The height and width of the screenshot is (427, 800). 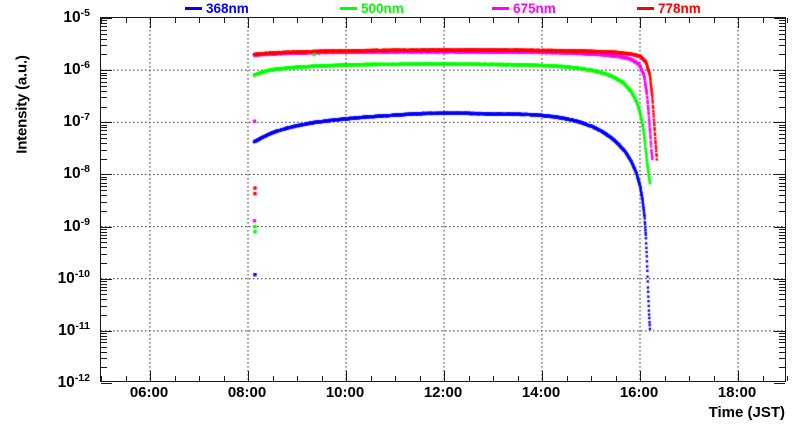 What do you see at coordinates (76, 225) in the screenshot?
I see `y-tick-label: 10⁻⁹` at bounding box center [76, 225].